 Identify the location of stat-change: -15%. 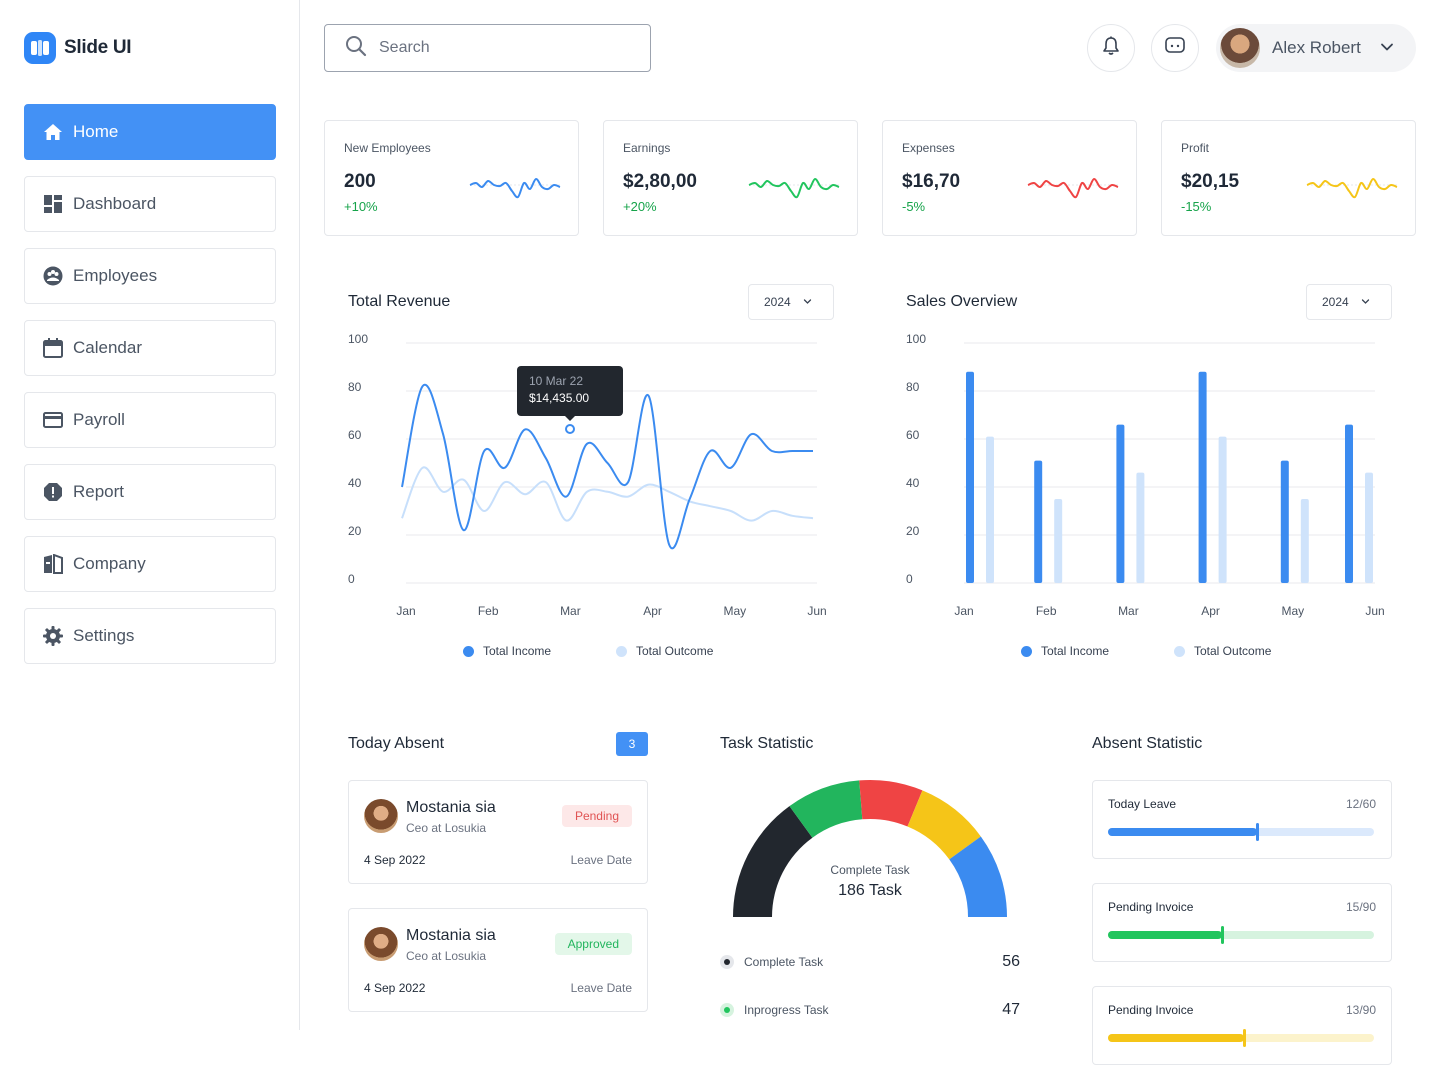
(1196, 206).